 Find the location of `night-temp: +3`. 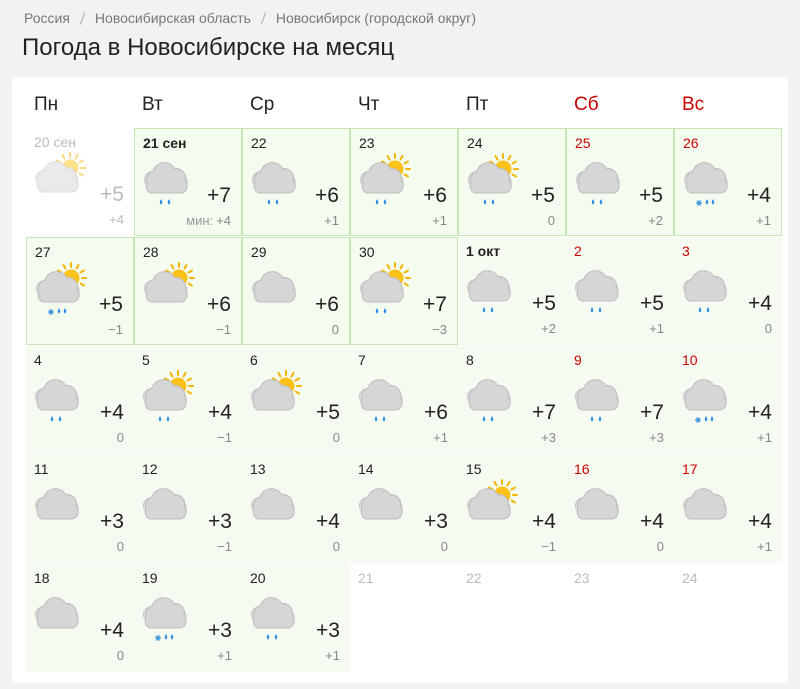

night-temp: +3 is located at coordinates (548, 437).